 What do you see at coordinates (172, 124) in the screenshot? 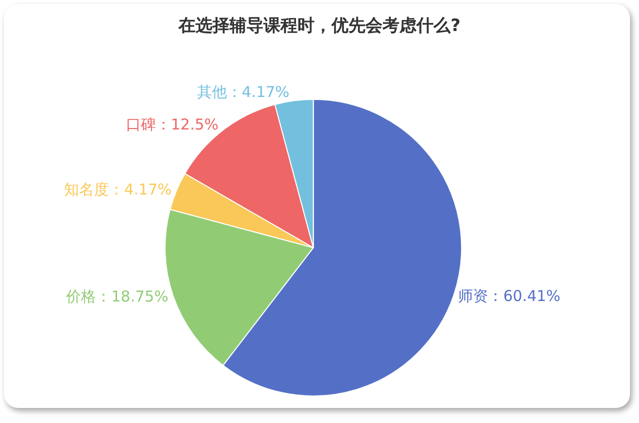
I see `slice-label: 口碑：12.5%` at bounding box center [172, 124].